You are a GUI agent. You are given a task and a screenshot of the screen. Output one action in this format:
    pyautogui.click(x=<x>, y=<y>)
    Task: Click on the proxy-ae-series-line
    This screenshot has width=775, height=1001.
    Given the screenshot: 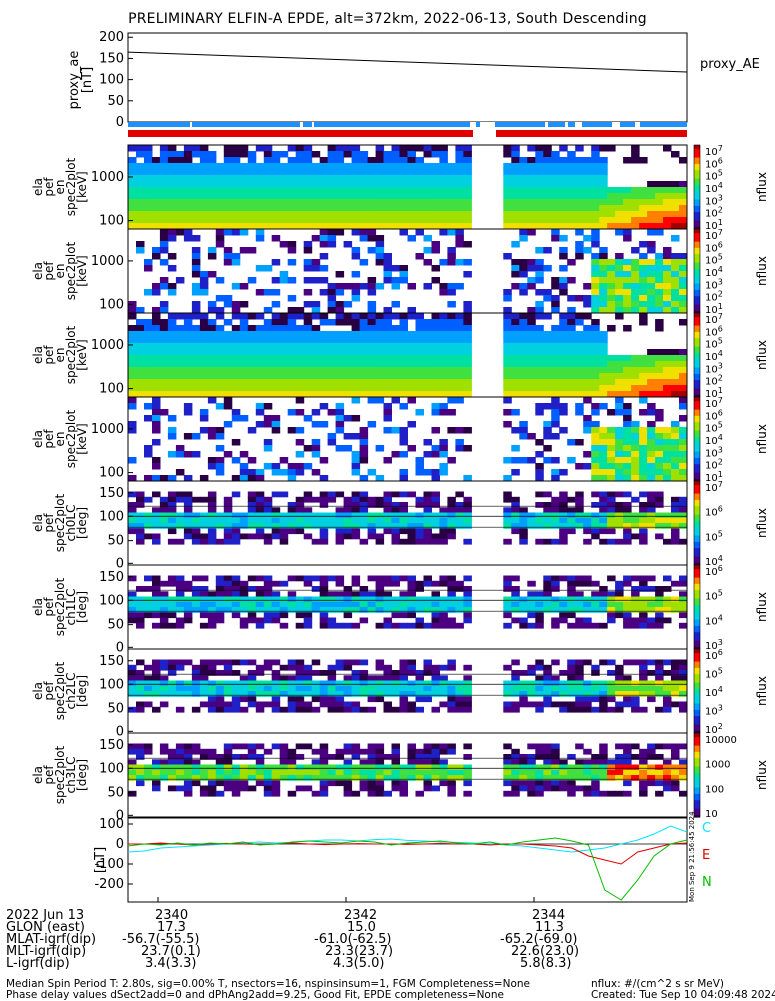 What is the action you would take?
    pyautogui.click(x=407, y=62)
    